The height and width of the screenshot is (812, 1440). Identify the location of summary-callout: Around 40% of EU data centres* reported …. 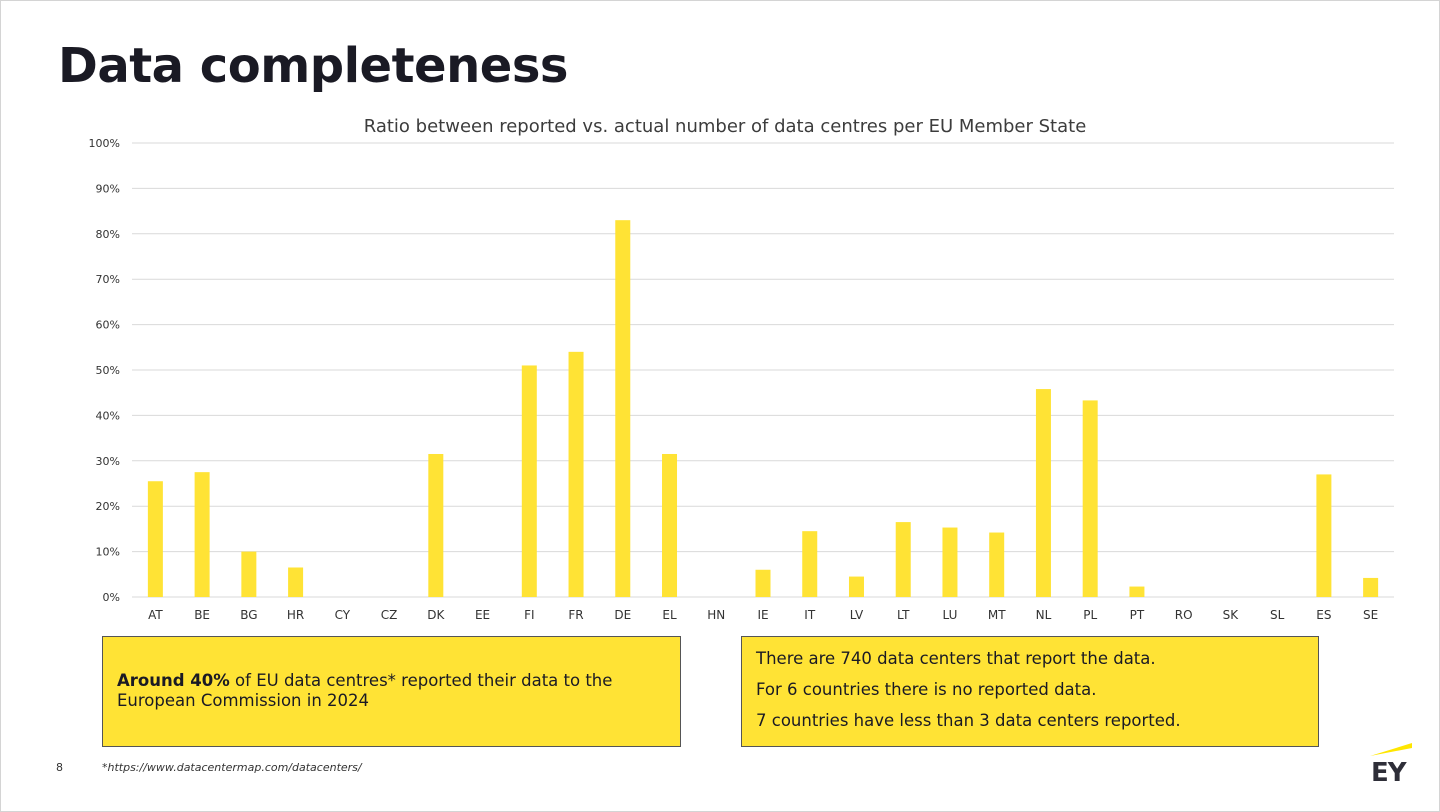
(391, 691).